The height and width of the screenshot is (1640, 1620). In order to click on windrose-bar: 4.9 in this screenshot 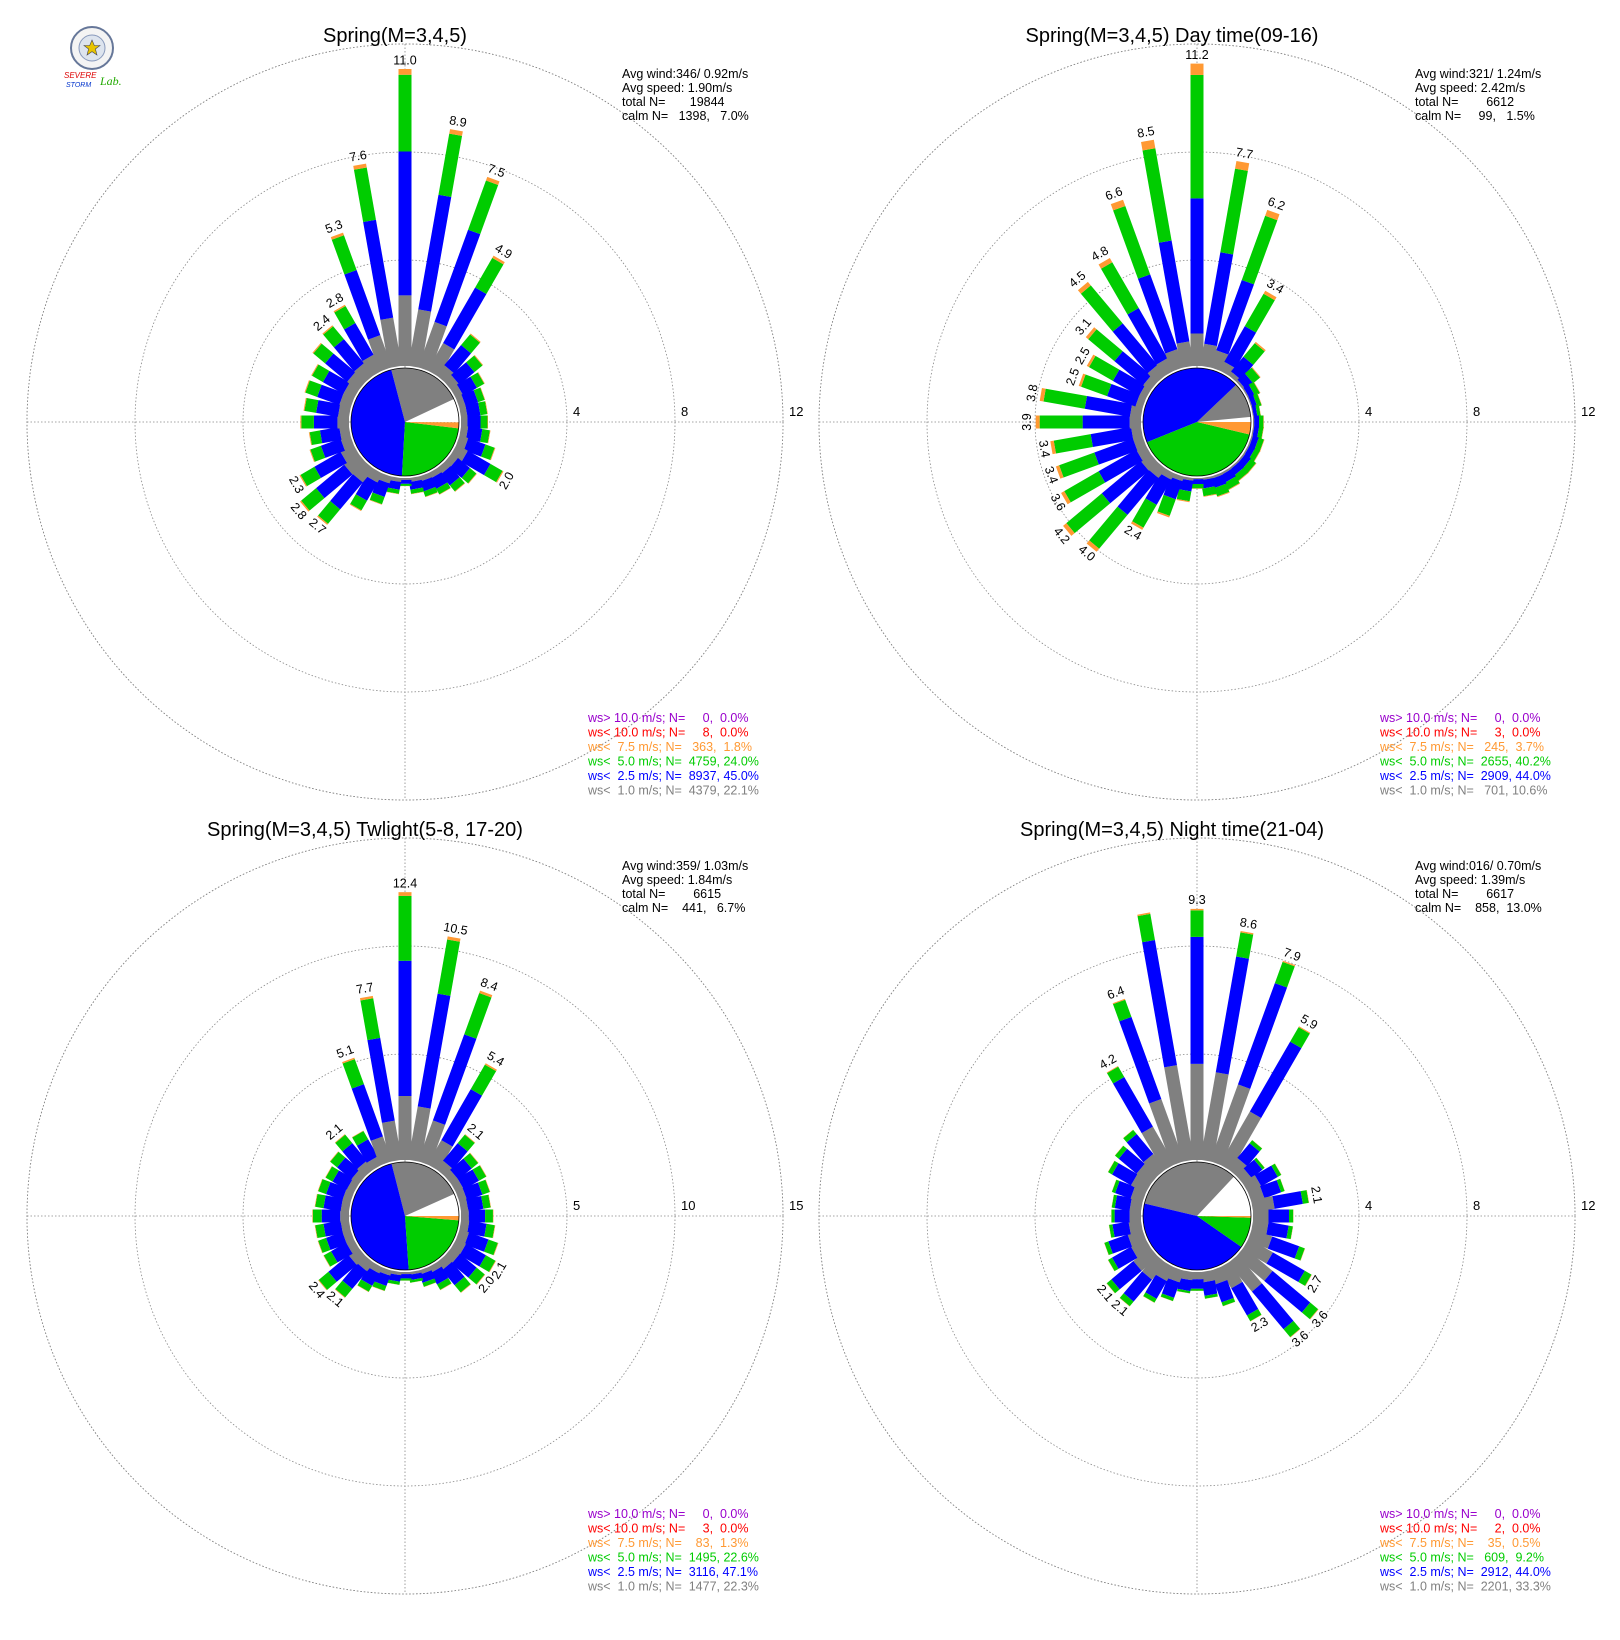, I will do `click(471, 309)`.